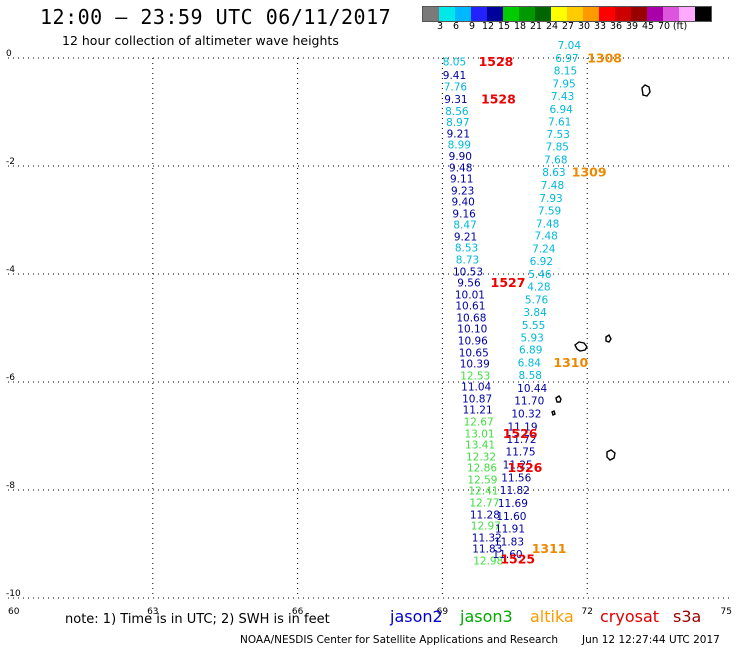  What do you see at coordinates (680, 26) in the screenshot?
I see `color-scale-tick: (ft)` at bounding box center [680, 26].